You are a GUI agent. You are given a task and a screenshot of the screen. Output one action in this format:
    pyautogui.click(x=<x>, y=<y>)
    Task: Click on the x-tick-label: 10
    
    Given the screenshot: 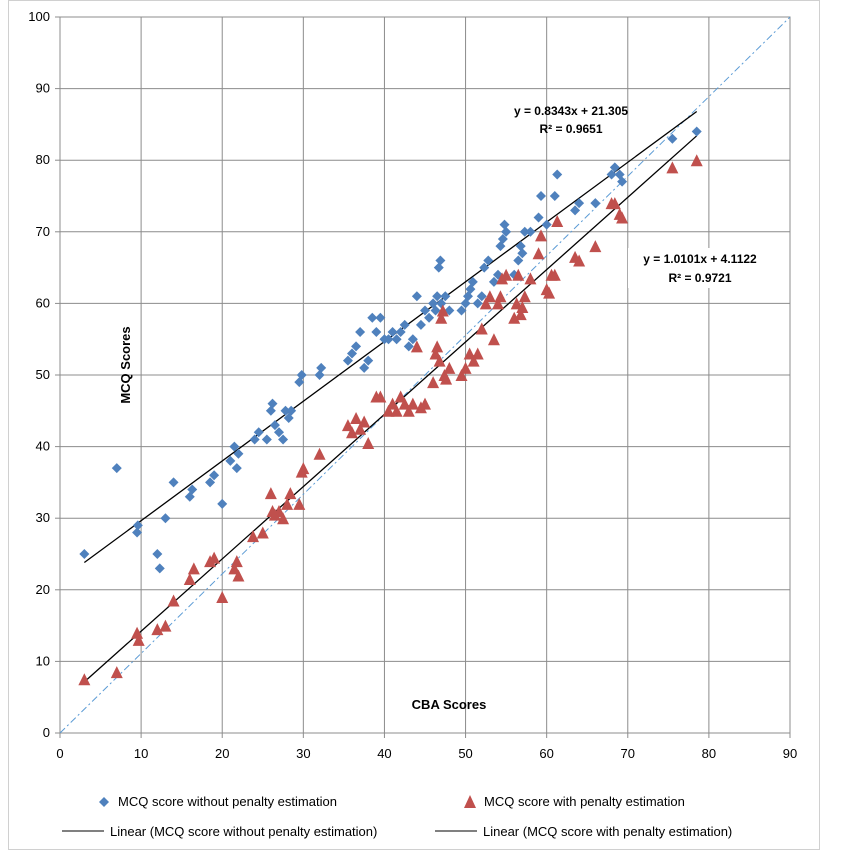 What is the action you would take?
    pyautogui.click(x=141, y=753)
    